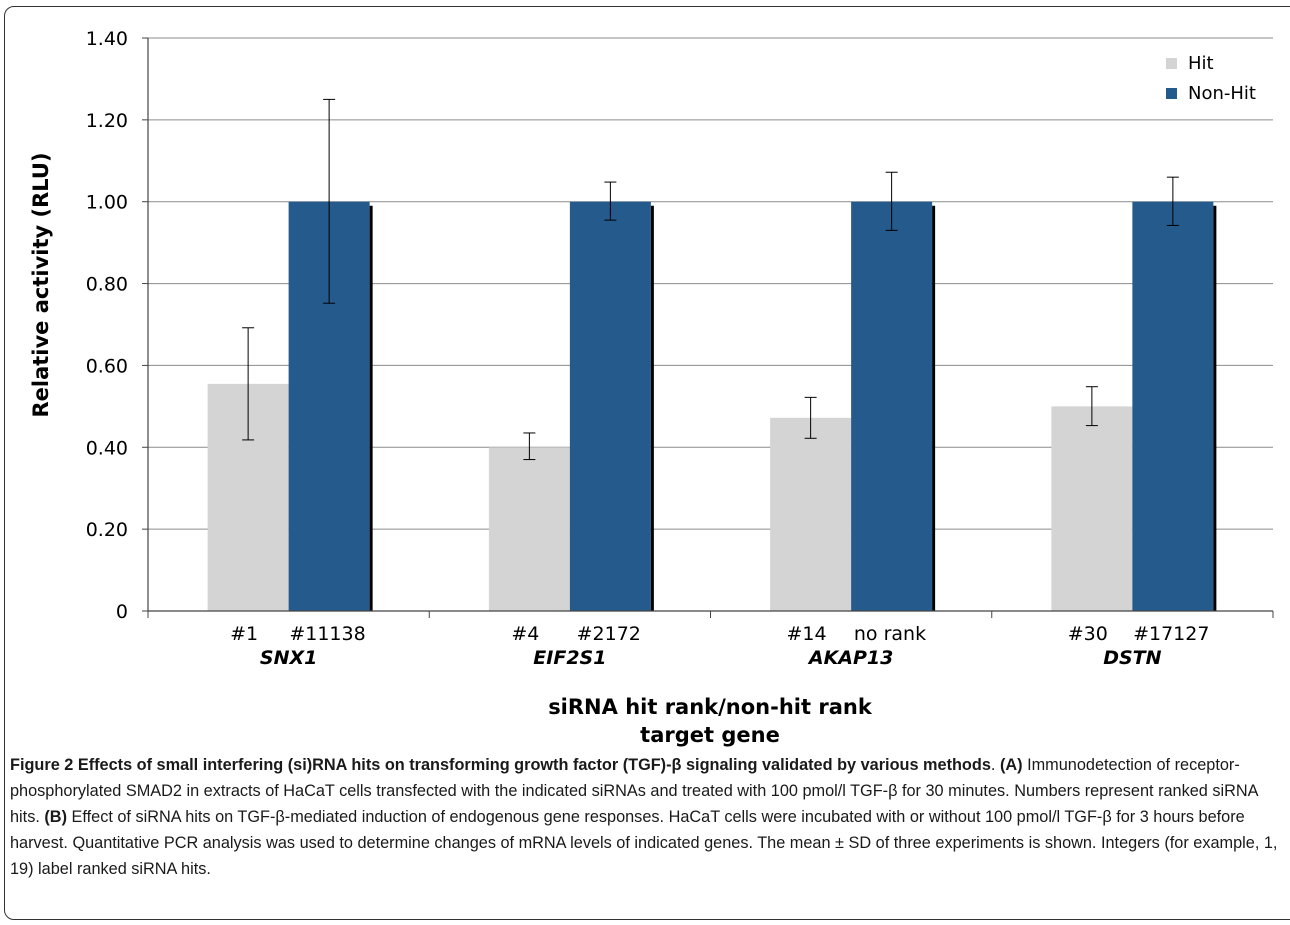  What do you see at coordinates (327, 634) in the screenshot?
I see `rank-label-nonhit-snx1: #11138` at bounding box center [327, 634].